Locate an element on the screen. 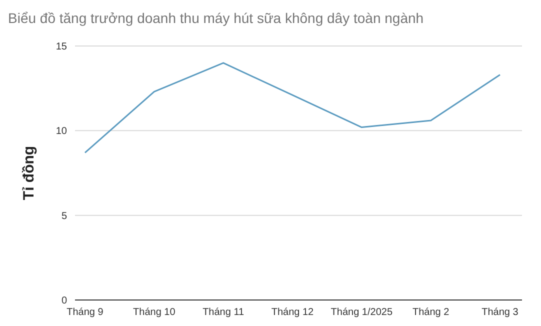 The height and width of the screenshot is (326, 541). x-tick-label: Tháng 1/2025 is located at coordinates (361, 312).